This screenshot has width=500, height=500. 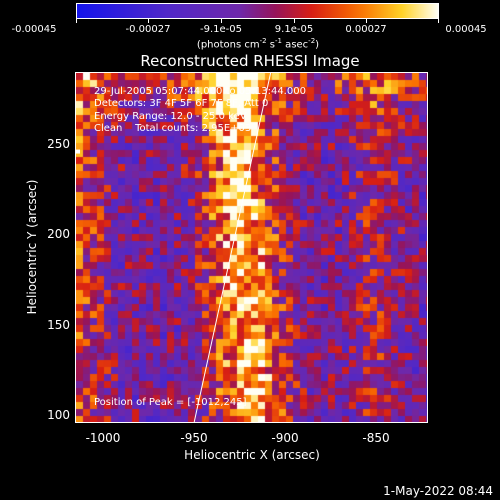 I want to click on colorbar-label: 0.00027, so click(x=366, y=29).